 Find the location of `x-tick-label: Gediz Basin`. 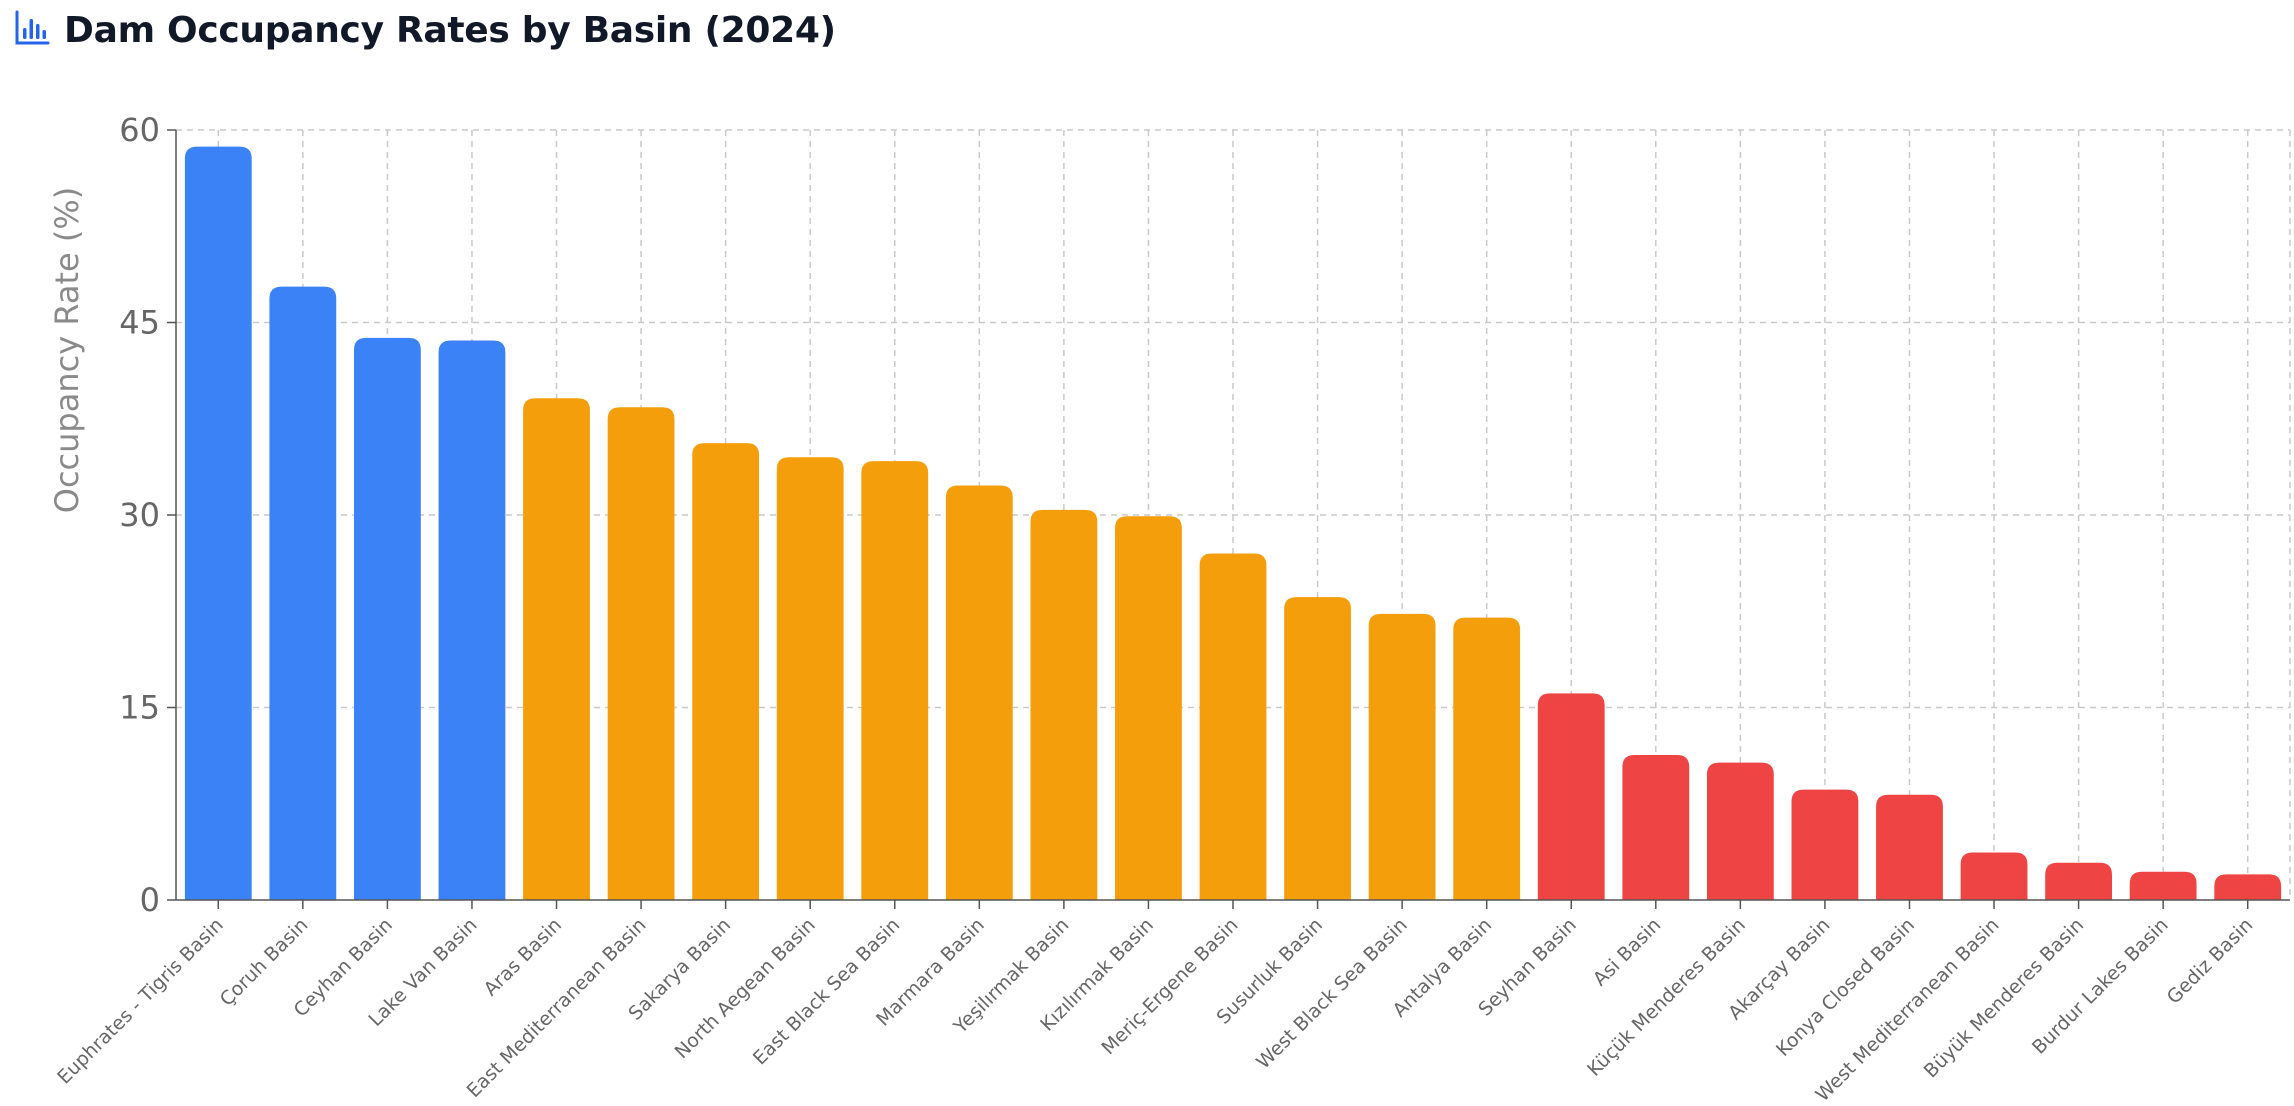

x-tick-label: Gediz Basin is located at coordinates (2210, 961).